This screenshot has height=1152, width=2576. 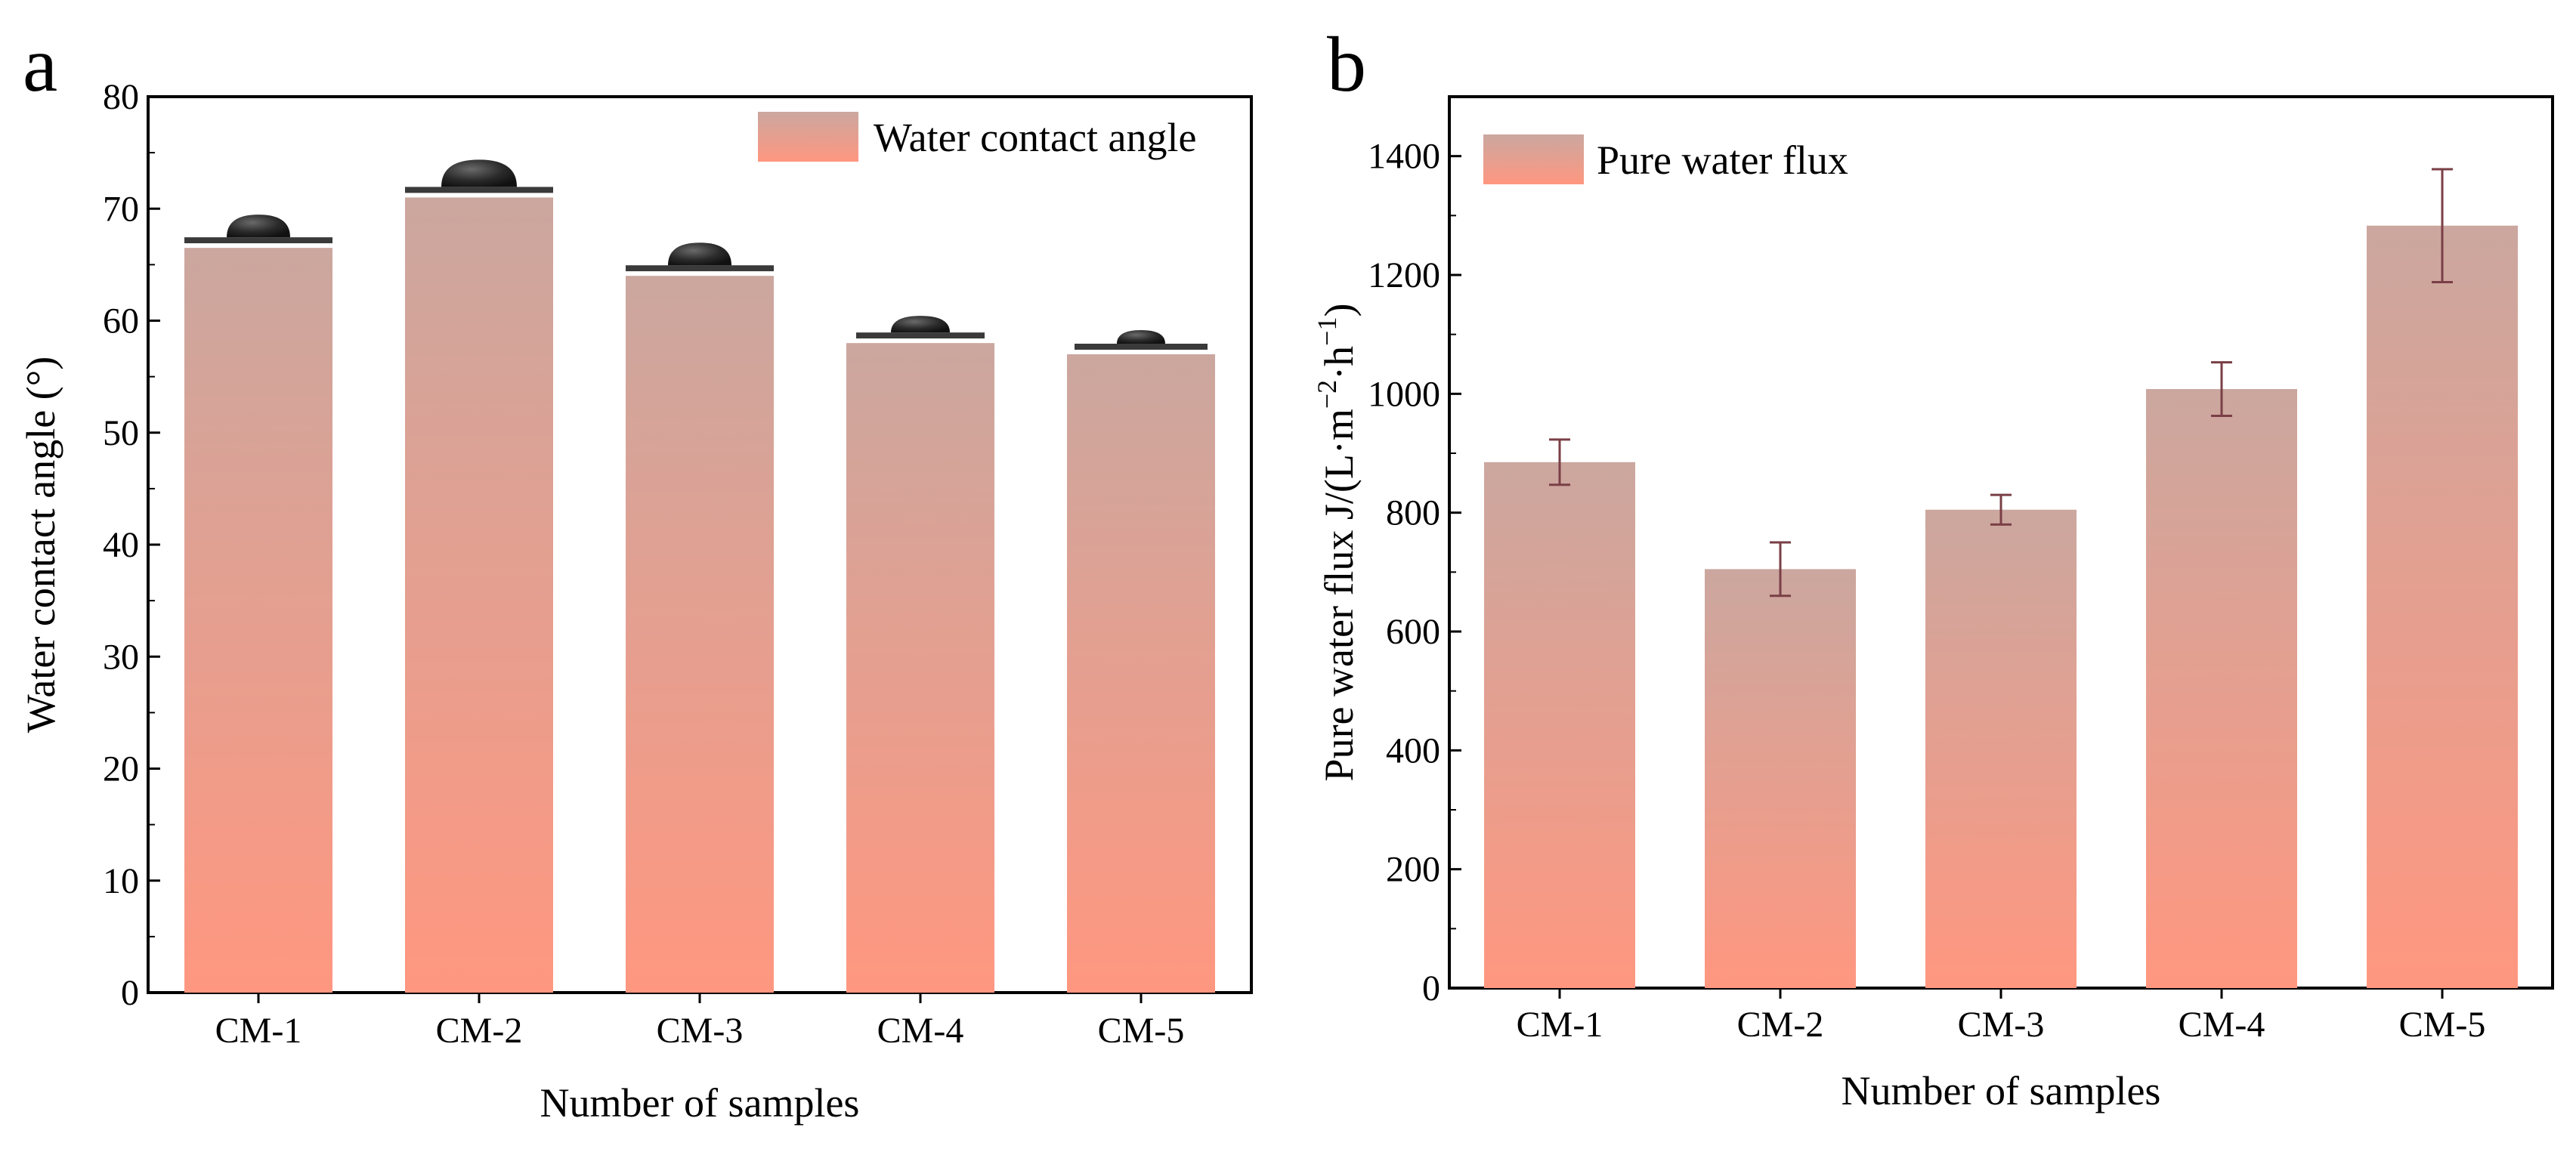 I want to click on panel-b-y-axis-title-mid: ·h, so click(x=1339, y=363).